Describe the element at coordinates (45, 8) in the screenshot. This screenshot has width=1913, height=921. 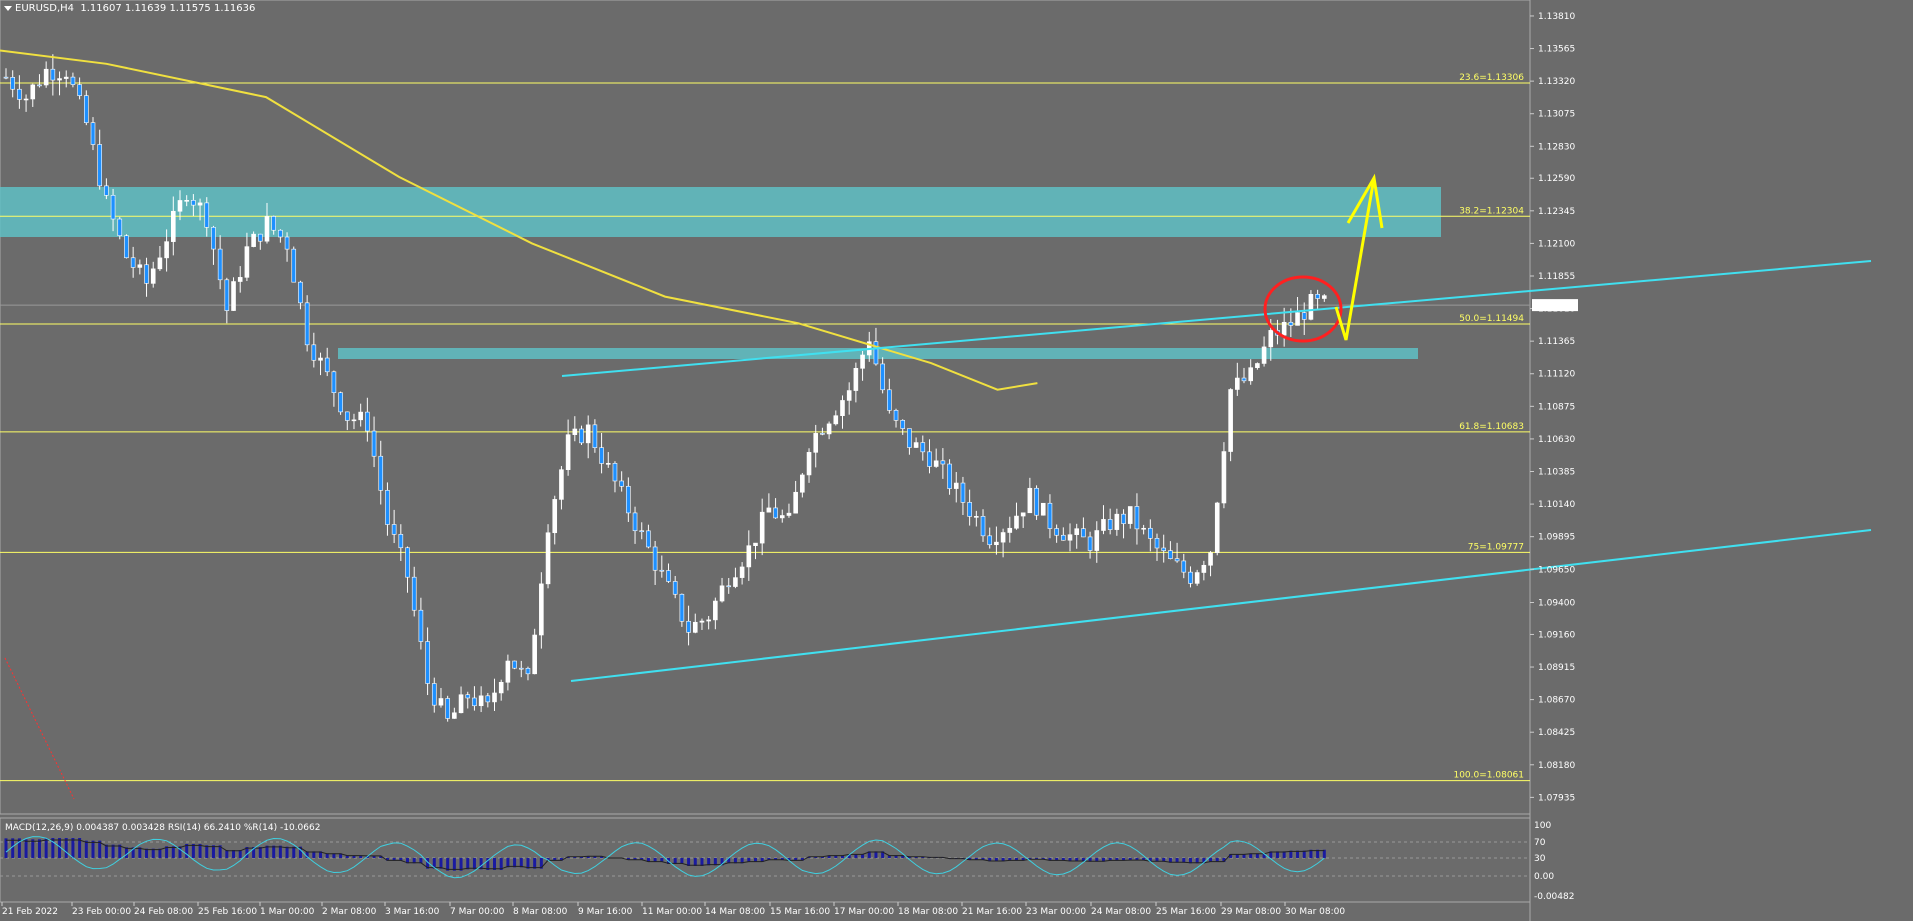
I see `symbol-label: EURUSD,H4` at that location.